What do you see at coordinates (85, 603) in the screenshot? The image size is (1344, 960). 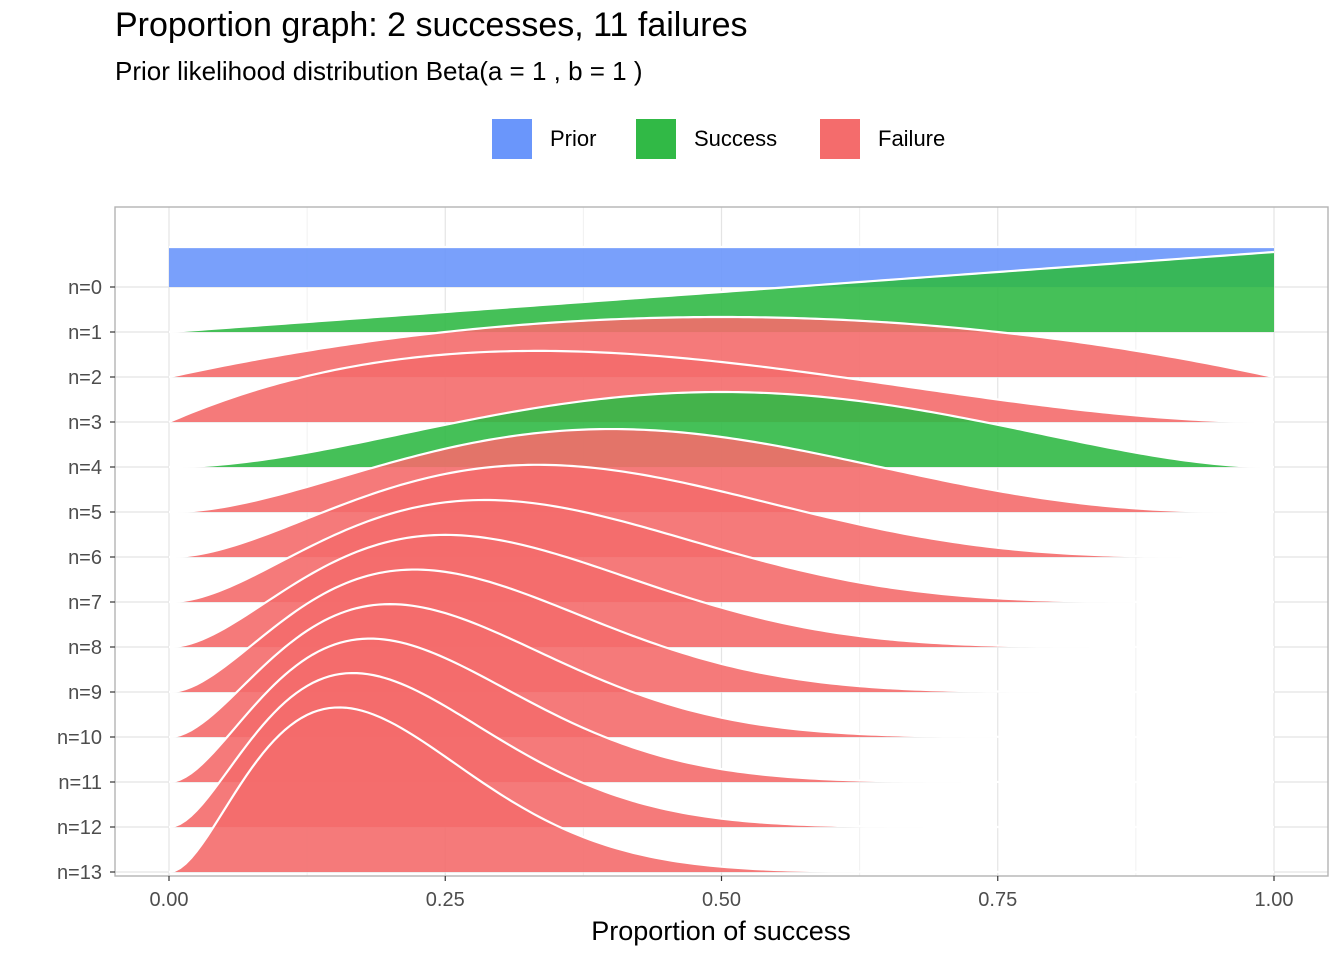 I see `y-tick-label: n=7` at bounding box center [85, 603].